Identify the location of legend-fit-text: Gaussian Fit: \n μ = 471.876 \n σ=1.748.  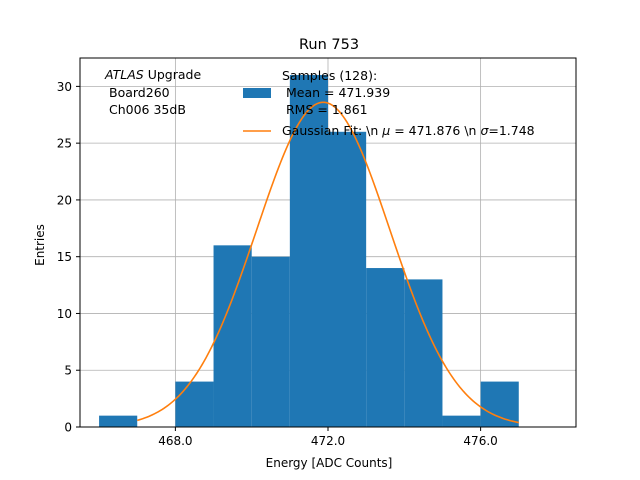
(408, 130).